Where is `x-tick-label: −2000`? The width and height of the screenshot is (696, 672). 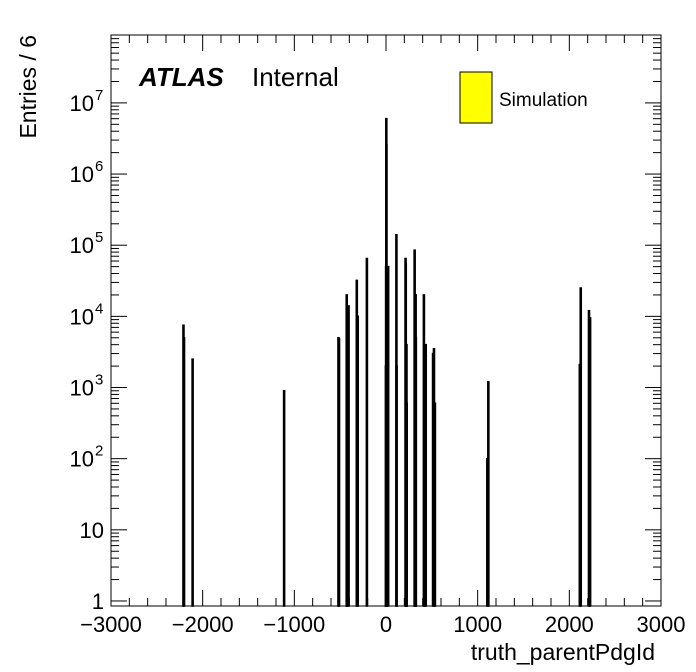 x-tick-label: −2000 is located at coordinates (203, 624).